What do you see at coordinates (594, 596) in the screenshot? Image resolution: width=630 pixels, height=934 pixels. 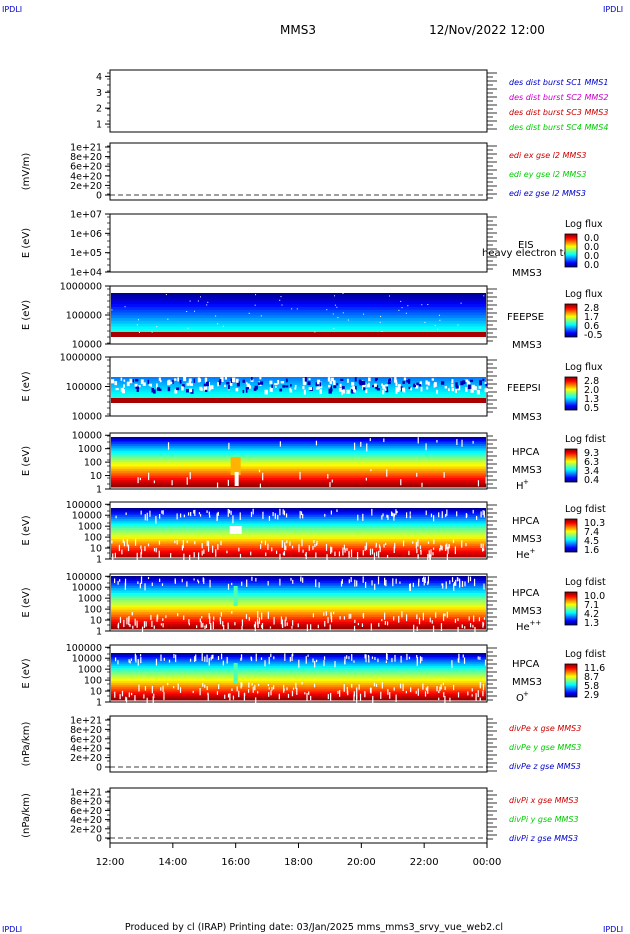 I see `panel-hpca_he2-scale-label-0: 10.0` at bounding box center [594, 596].